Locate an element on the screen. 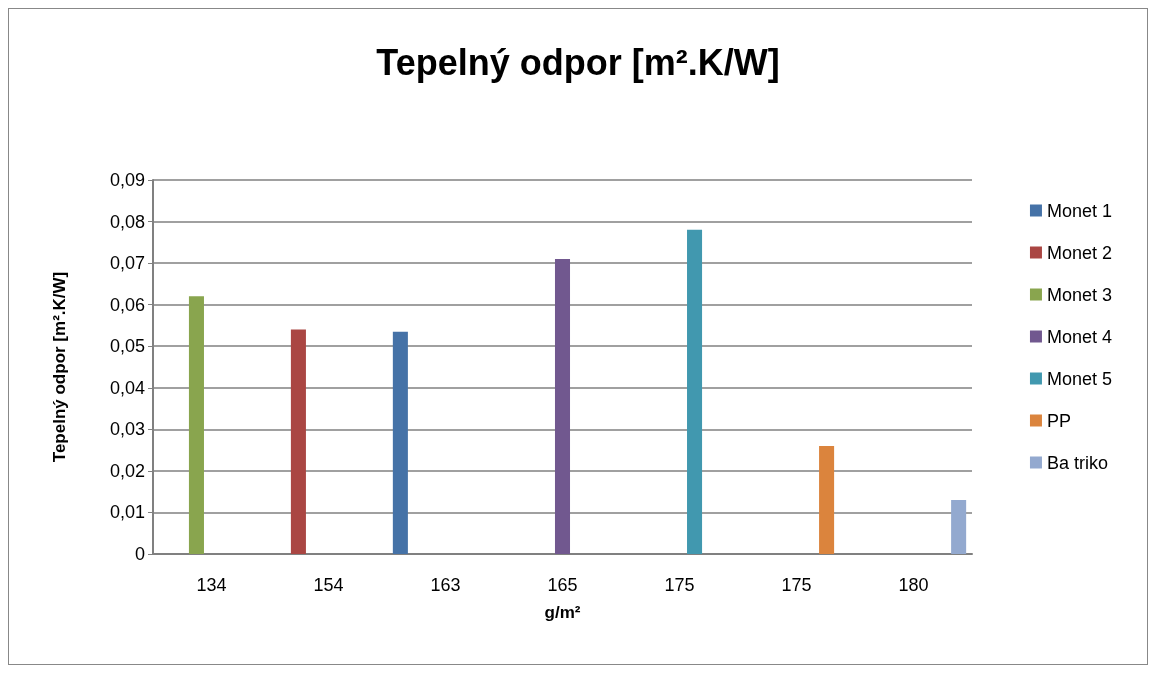 The height and width of the screenshot is (675, 1158). y-tick-label: 0,07 is located at coordinates (127, 263).